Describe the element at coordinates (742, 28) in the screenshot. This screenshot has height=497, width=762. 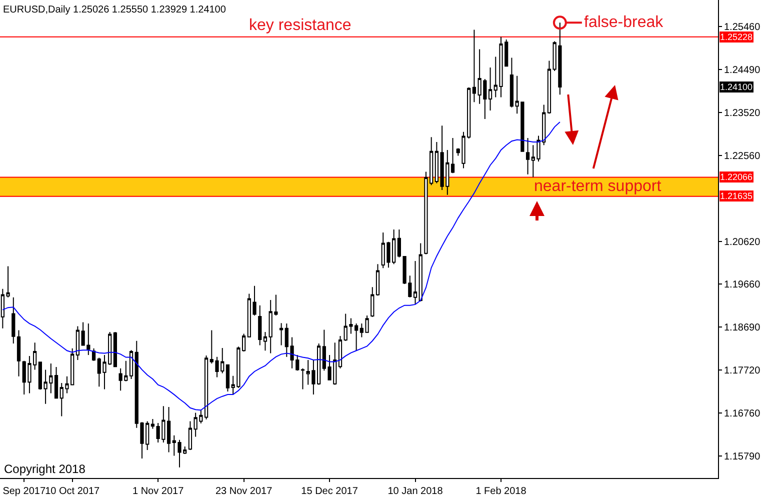
I see `y-tick-label: 1.25460` at that location.